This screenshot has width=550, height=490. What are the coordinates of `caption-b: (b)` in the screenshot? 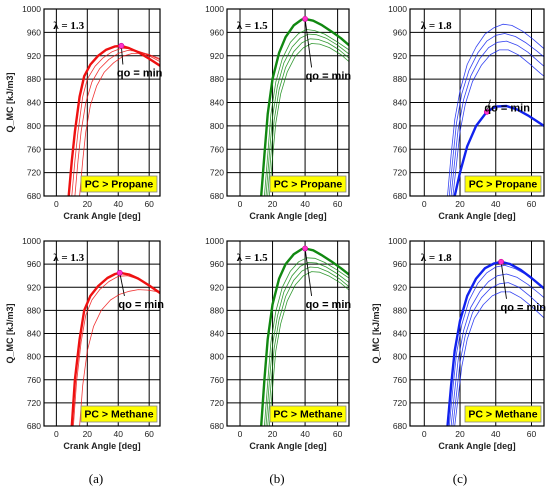 It's located at (276, 478).